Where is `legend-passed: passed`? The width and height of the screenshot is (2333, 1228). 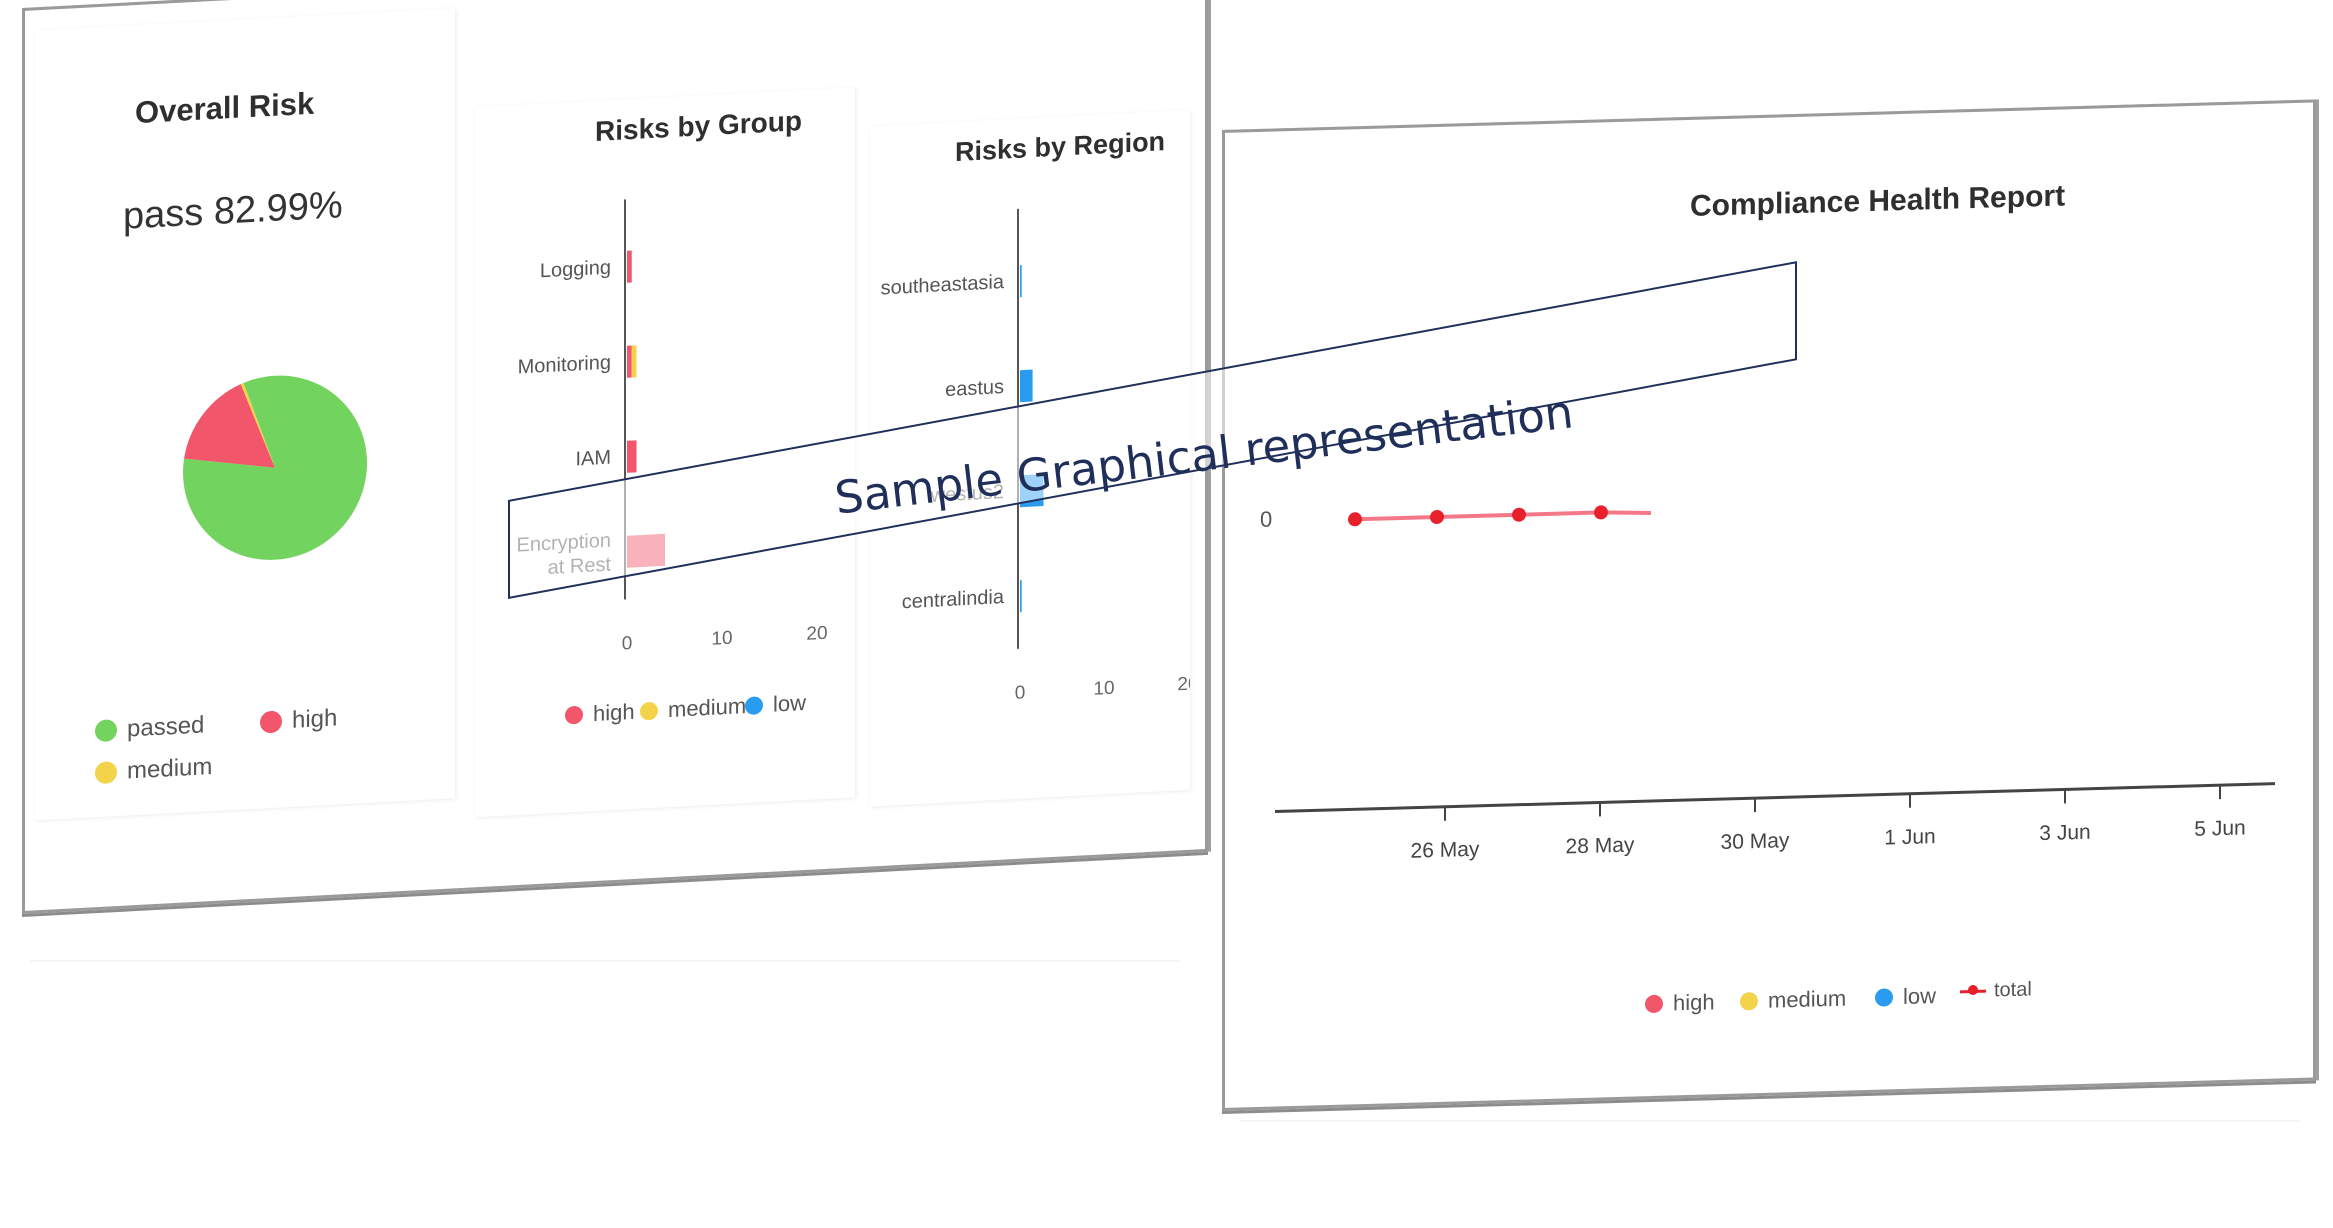 legend-passed: passed is located at coordinates (149, 728).